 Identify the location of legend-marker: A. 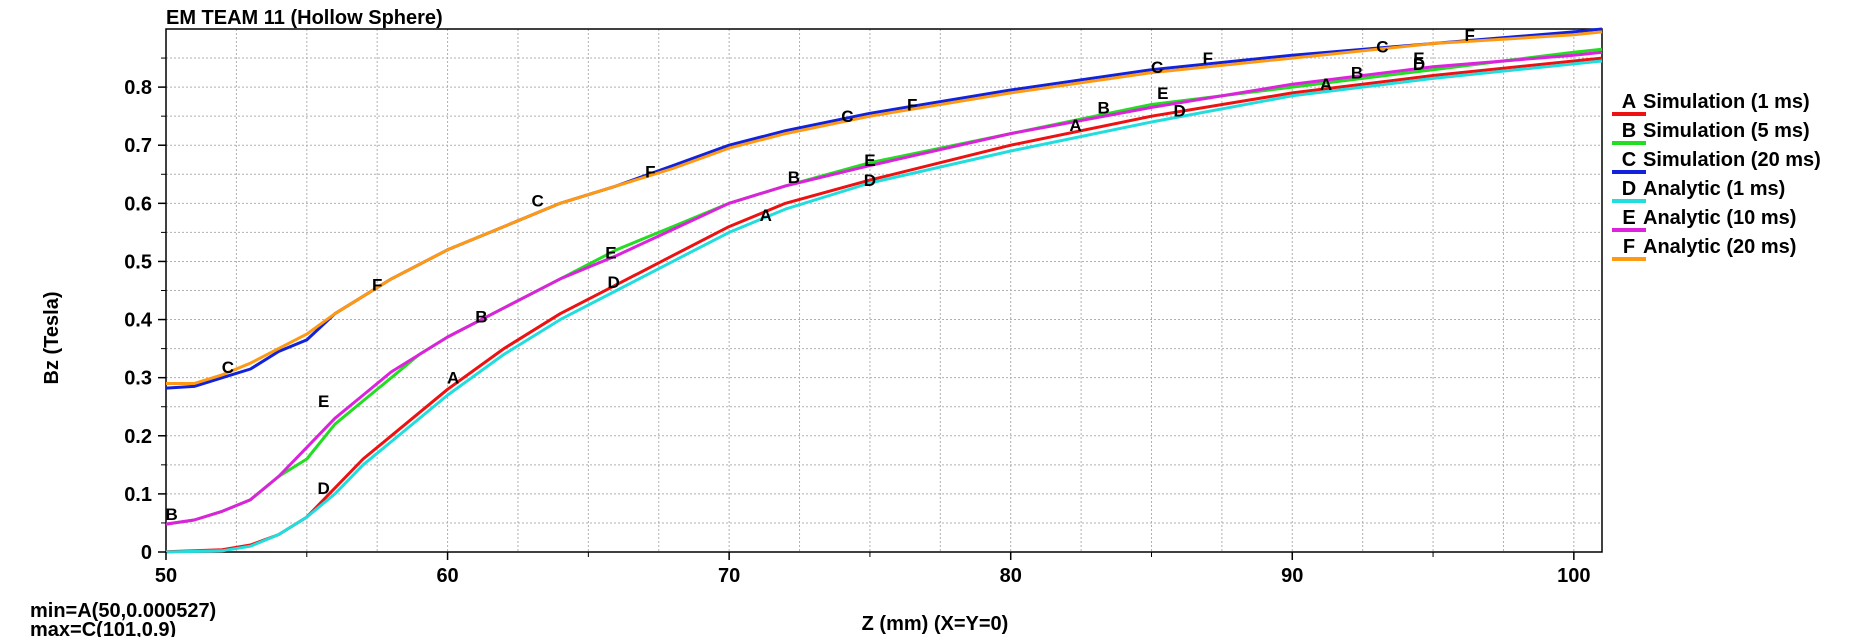
(1629, 102).